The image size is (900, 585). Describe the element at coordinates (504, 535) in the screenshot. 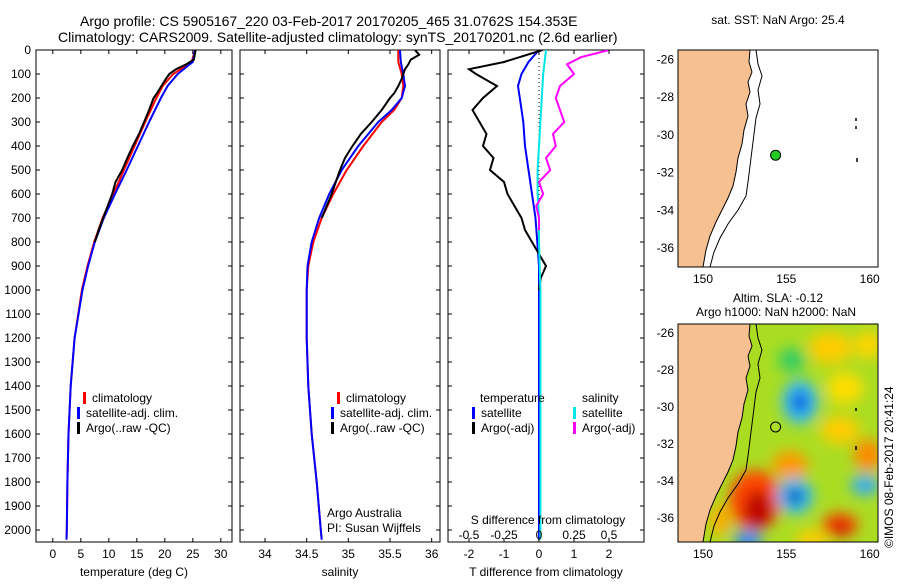

I see `salinity-diff-tick-label: -0.25` at that location.